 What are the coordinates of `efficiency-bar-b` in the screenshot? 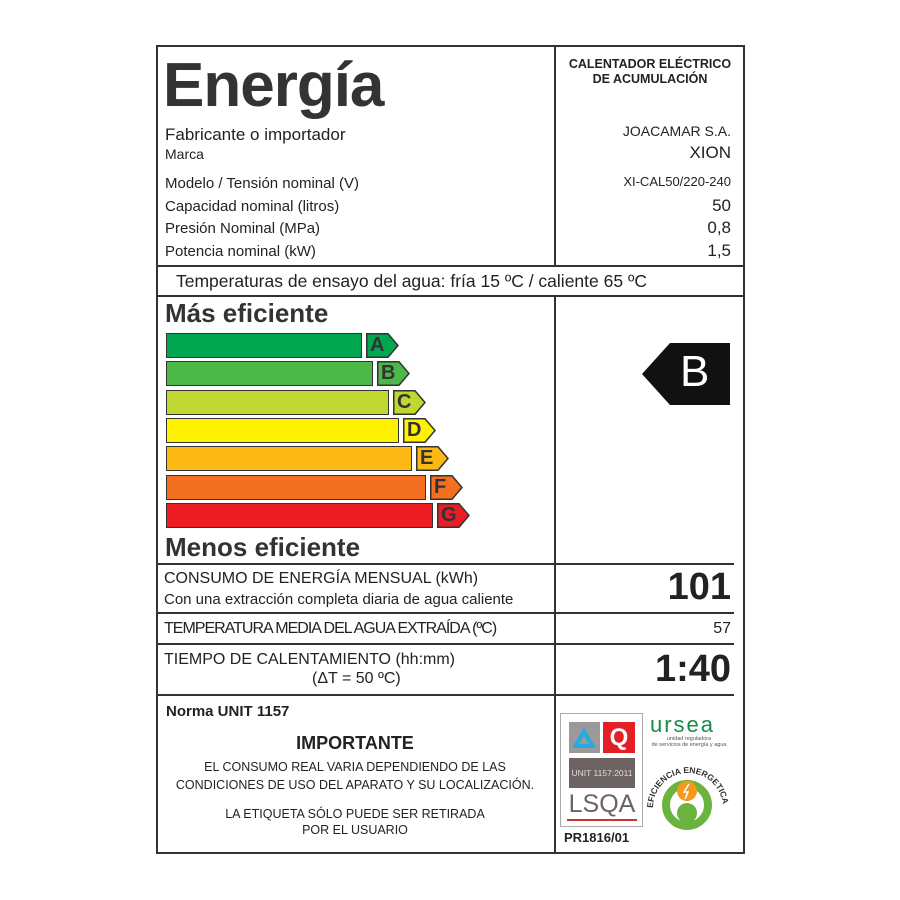 It's located at (269, 373).